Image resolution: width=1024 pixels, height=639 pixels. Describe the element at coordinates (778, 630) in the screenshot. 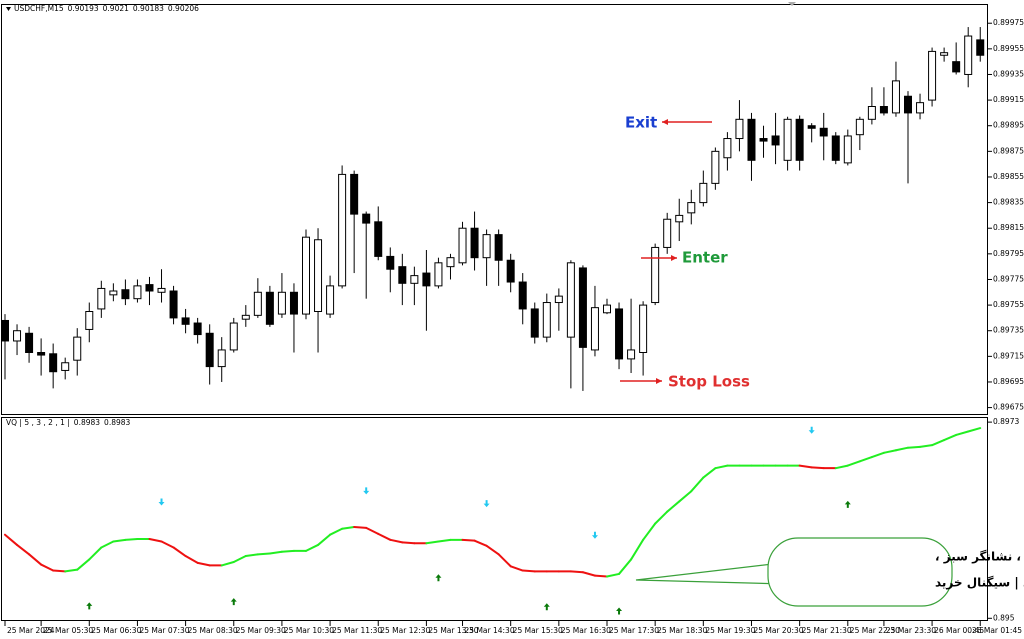

I see `x-tick-label: 25 Mar 20:30` at that location.